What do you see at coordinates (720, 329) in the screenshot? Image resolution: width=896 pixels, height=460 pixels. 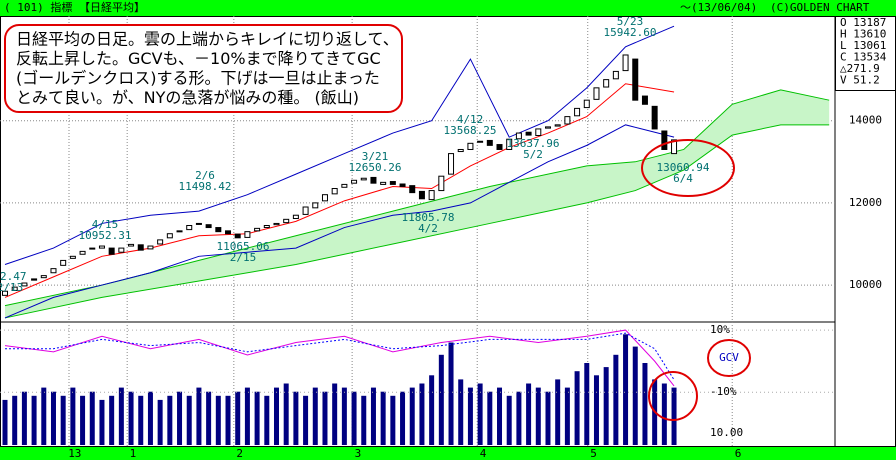 I see `gcv-tick-label: 10%` at bounding box center [720, 329].